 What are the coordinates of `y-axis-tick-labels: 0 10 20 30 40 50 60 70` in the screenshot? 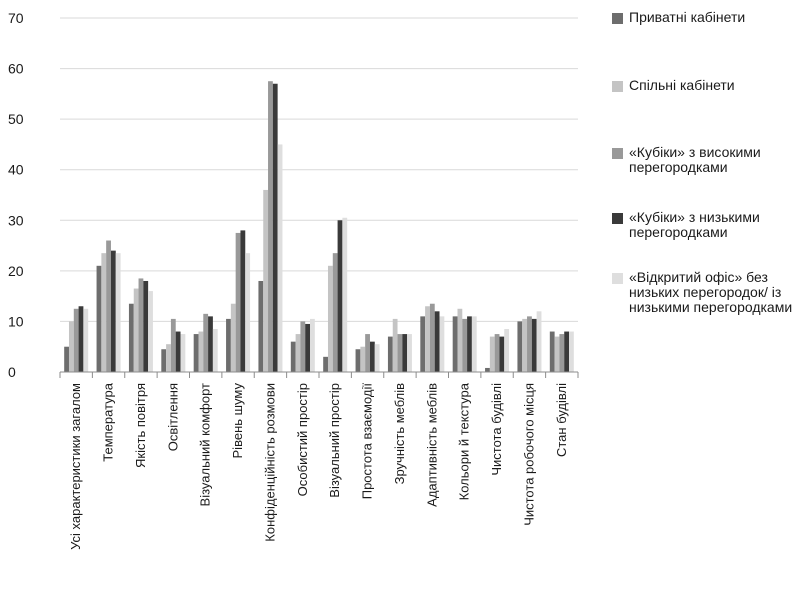 It's located at (16, 195).